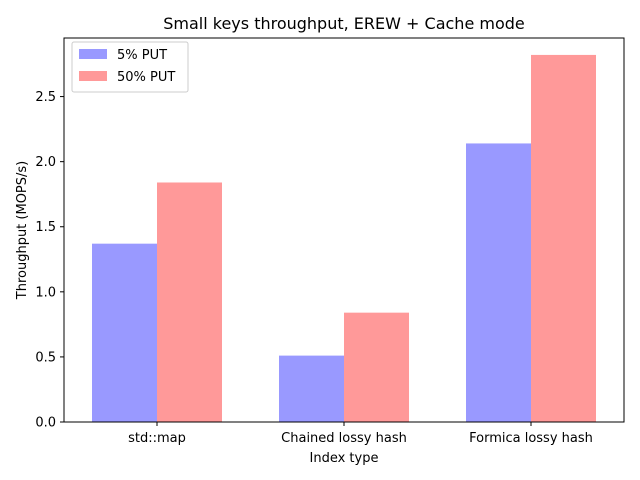  I want to click on y-axis: 0.0 0.5 1.0 1.5 2.0 2.5, so click(49, 260).